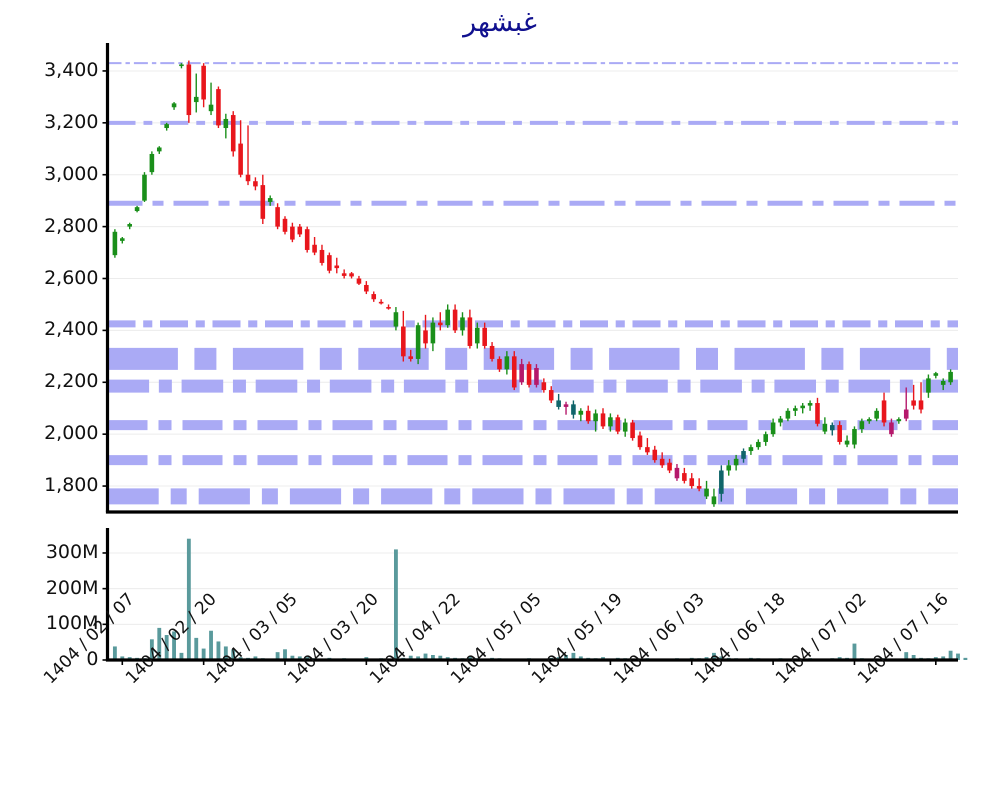 The image size is (1000, 800). Describe the element at coordinates (71, 485) in the screenshot. I see `price-tick-label: 1,800` at that location.